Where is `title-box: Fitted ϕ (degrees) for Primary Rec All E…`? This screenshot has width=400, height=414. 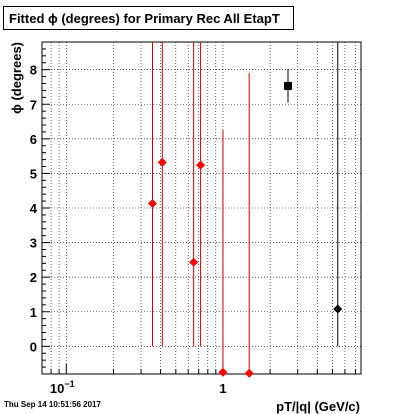
title-box: Fitted ϕ (degrees) for Primary Rec All E… is located at coordinates (148, 18).